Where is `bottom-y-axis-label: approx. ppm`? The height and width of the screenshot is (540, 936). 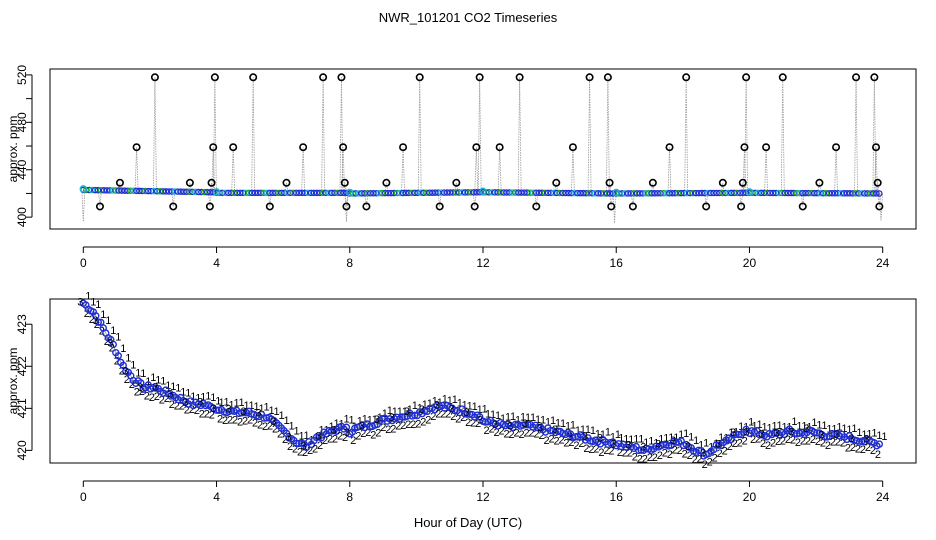 bottom-y-axis-label: approx. ppm is located at coordinates (13, 381).